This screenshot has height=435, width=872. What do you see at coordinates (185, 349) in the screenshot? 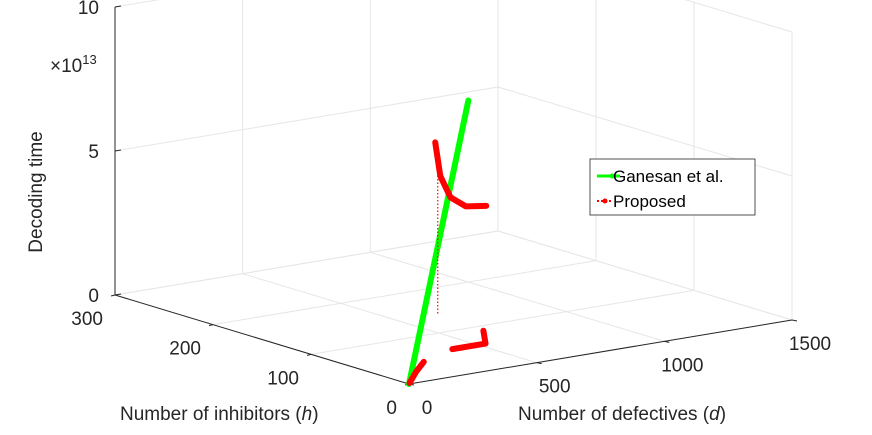
I see `y-tick-label: 200` at bounding box center [185, 349].